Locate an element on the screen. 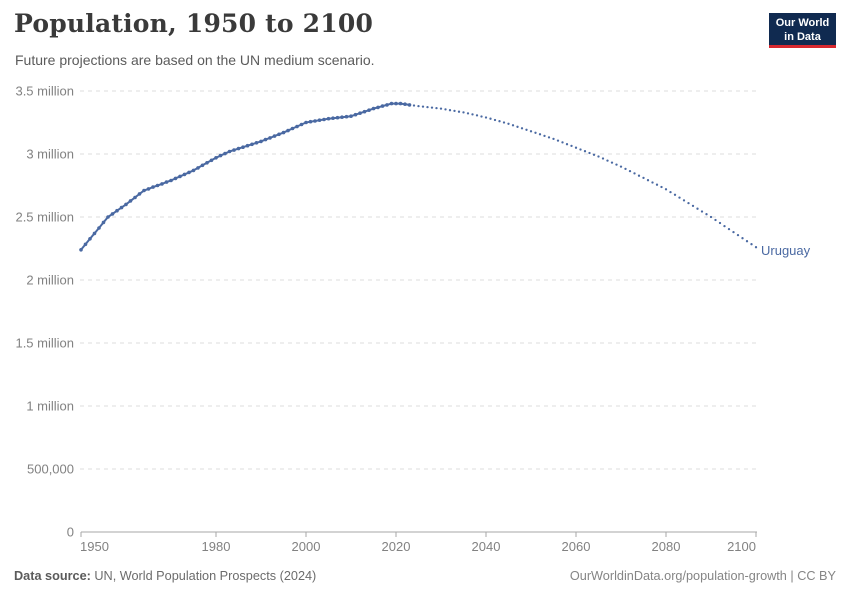  x-tick-label: 1950 is located at coordinates (94, 546).